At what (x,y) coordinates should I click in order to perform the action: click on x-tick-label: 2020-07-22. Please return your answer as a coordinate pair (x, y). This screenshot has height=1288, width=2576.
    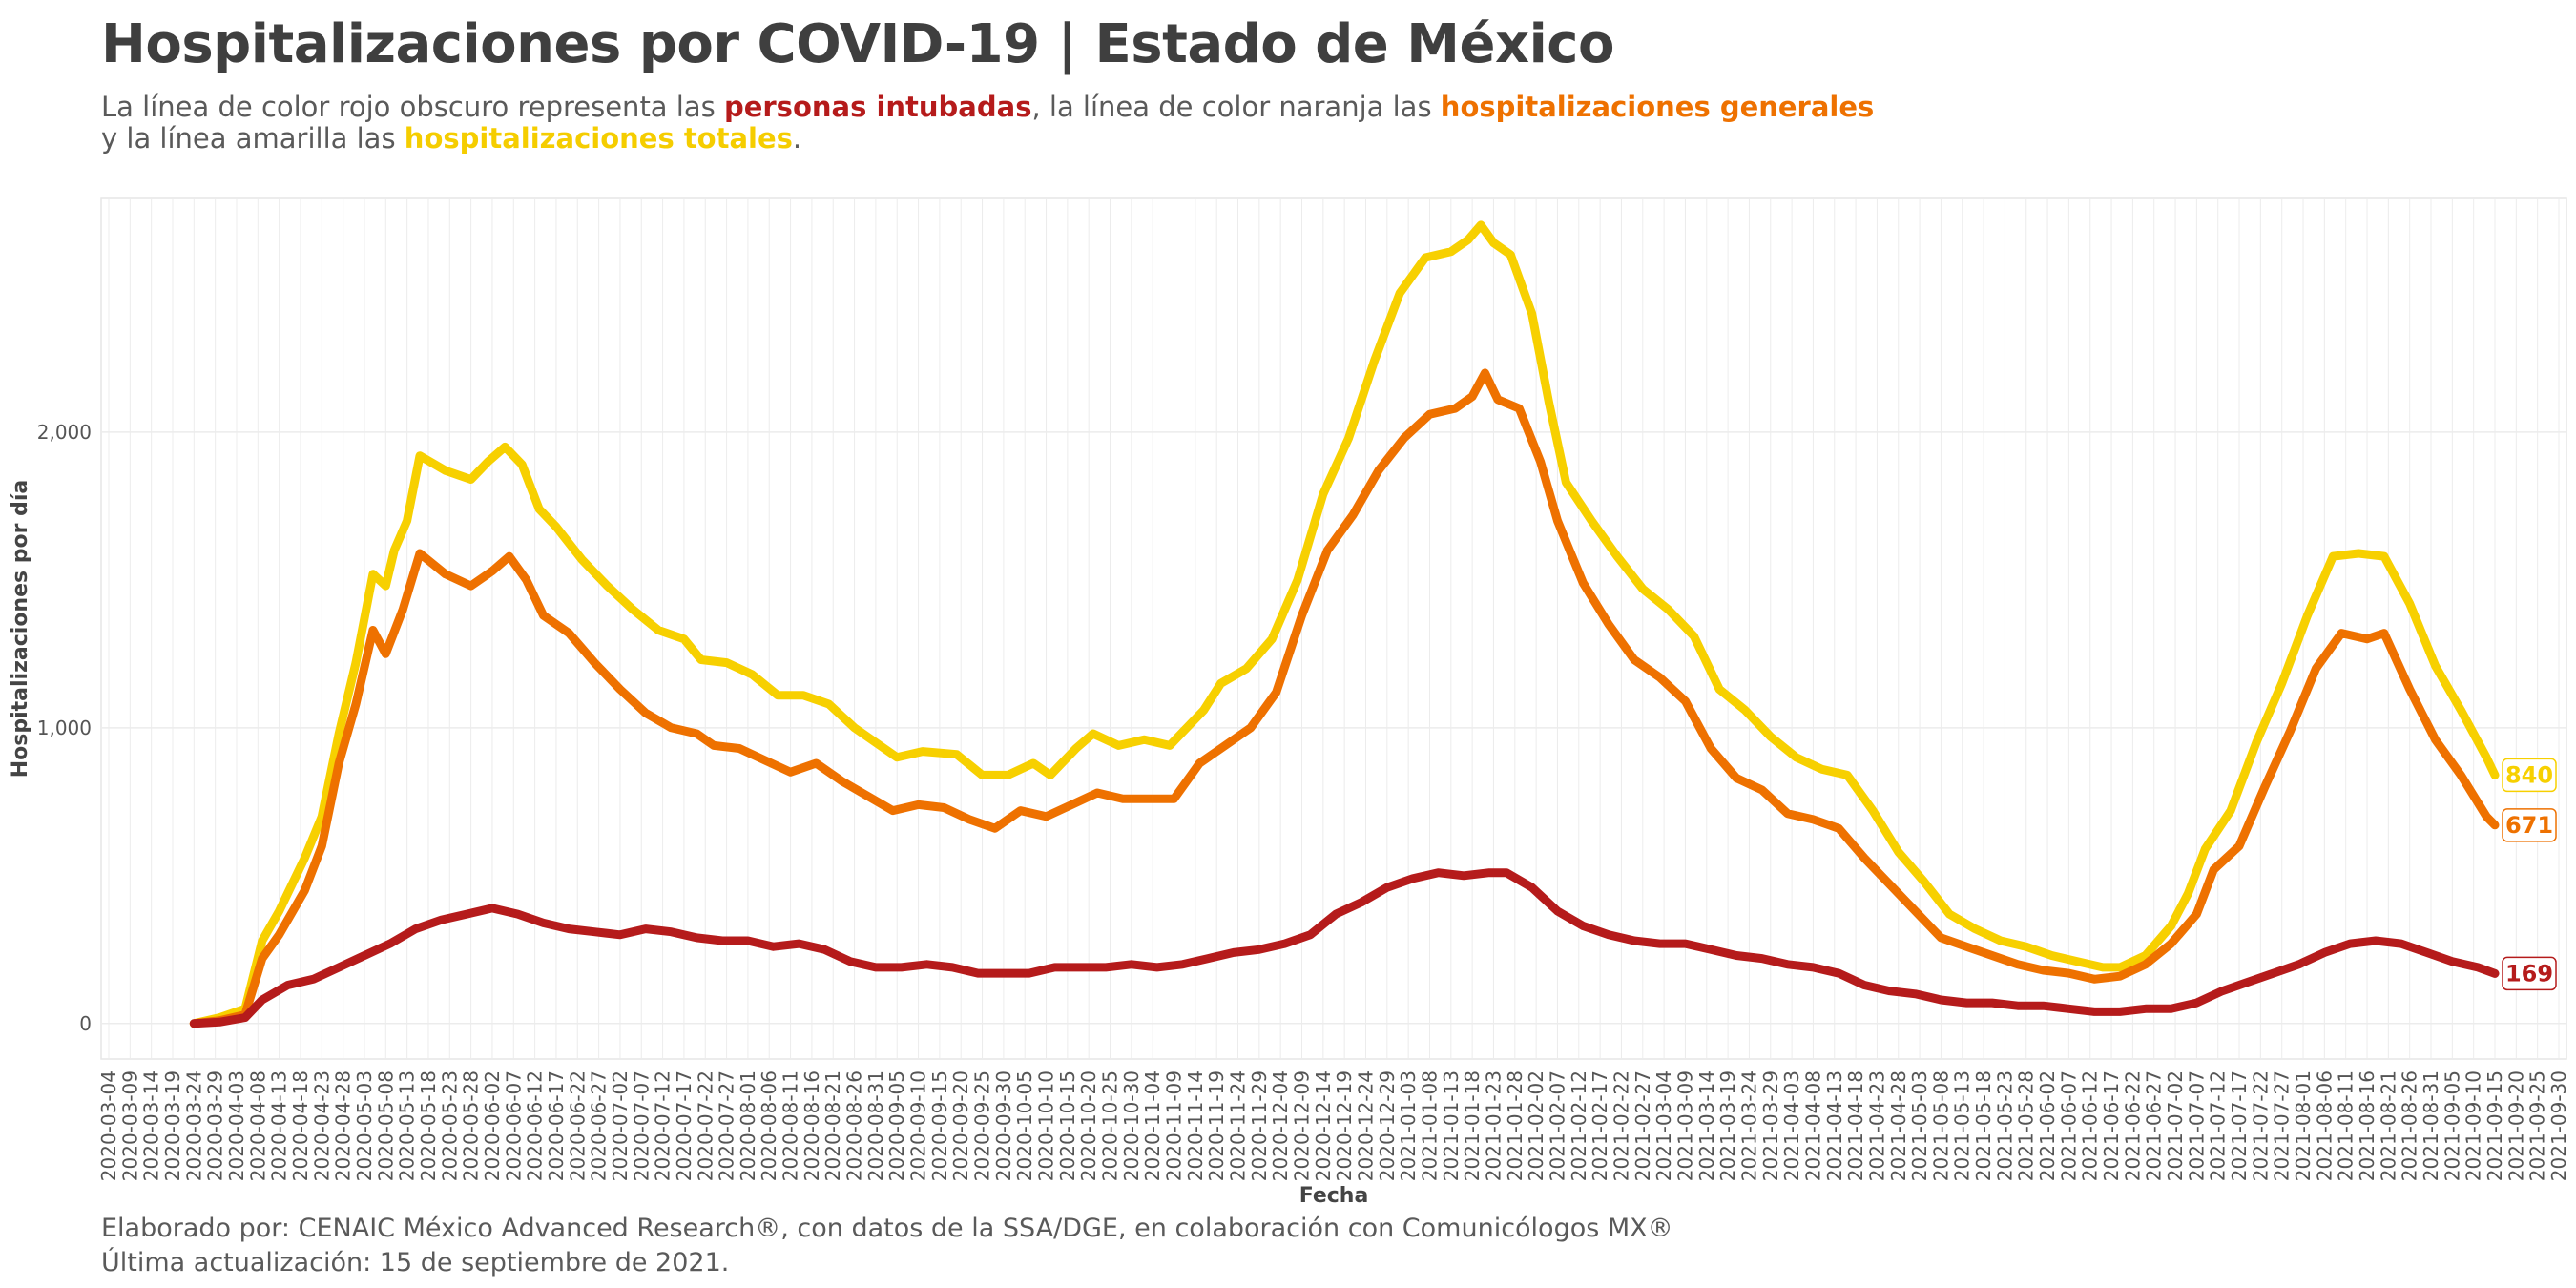
    Looking at the image, I should click on (705, 1125).